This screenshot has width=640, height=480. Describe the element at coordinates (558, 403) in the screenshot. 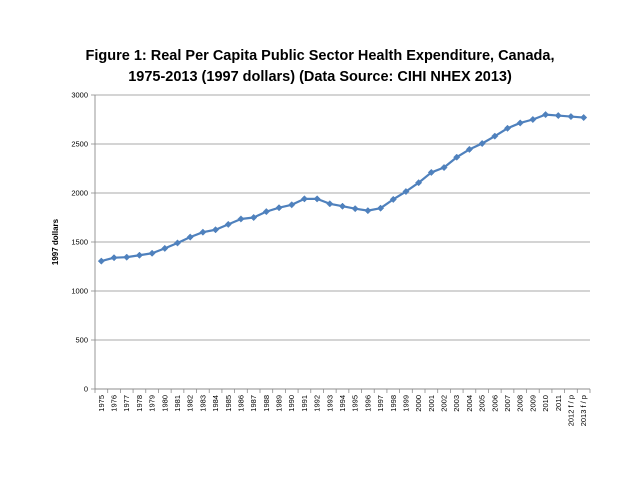

I see `x-tick-label-2011: 2011` at that location.